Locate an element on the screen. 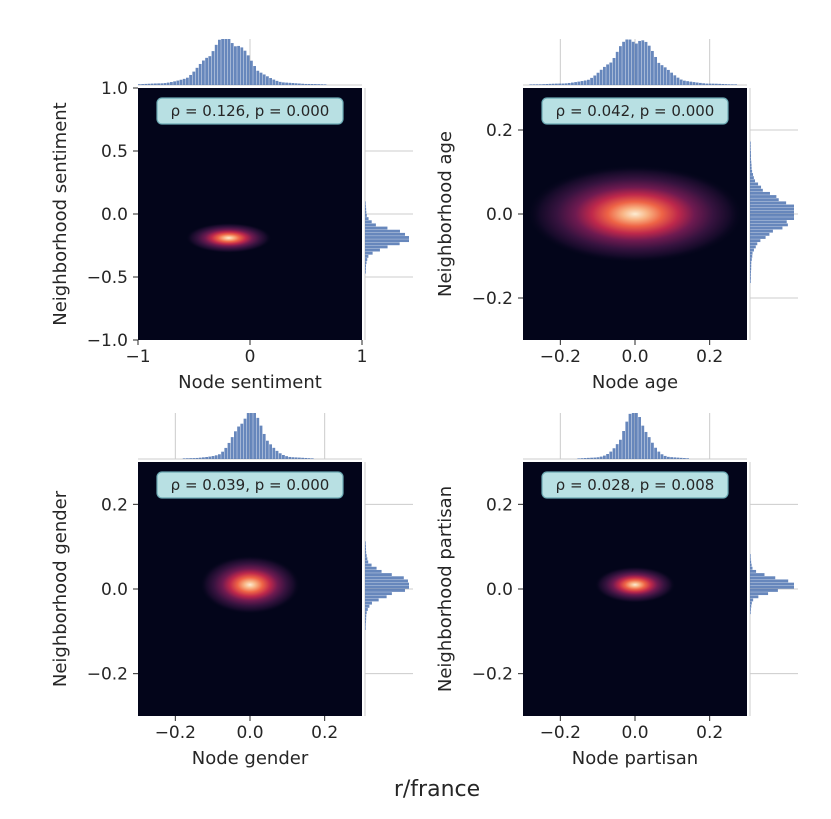 This screenshot has width=831, height=819. figure-title: r/france is located at coordinates (437, 789).